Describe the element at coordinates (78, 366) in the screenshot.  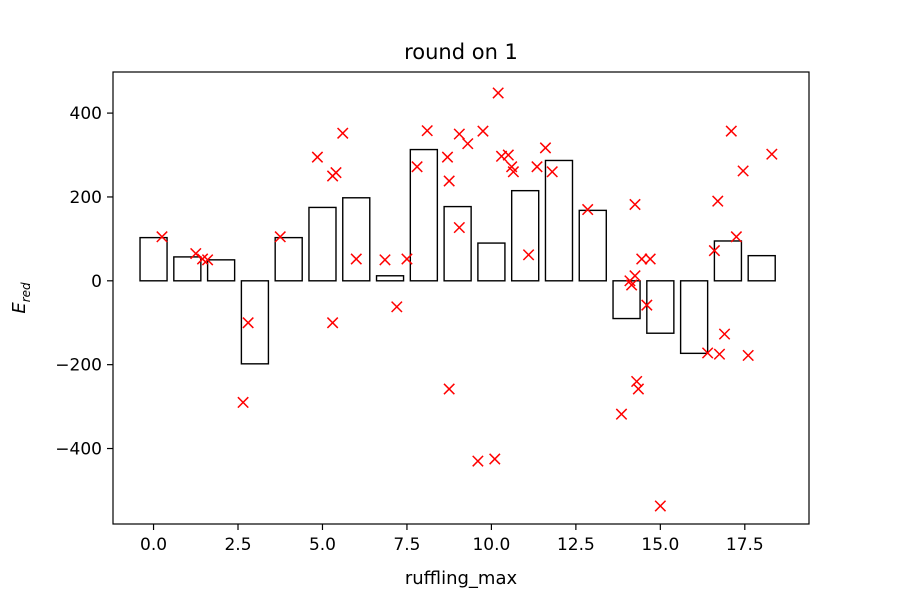
I see `y-tick-label-1: −200` at that location.